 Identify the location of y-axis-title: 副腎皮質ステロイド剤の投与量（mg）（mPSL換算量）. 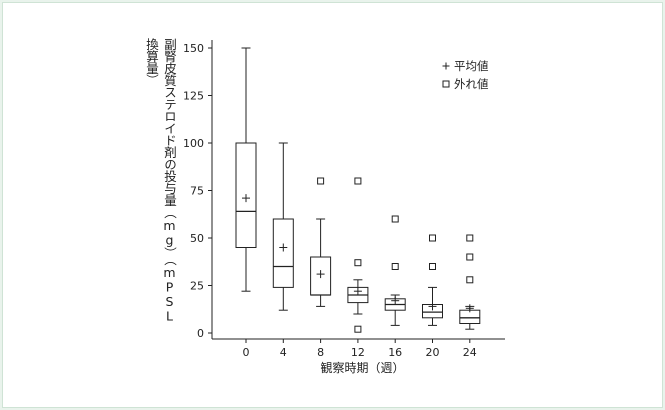
(160, 180).